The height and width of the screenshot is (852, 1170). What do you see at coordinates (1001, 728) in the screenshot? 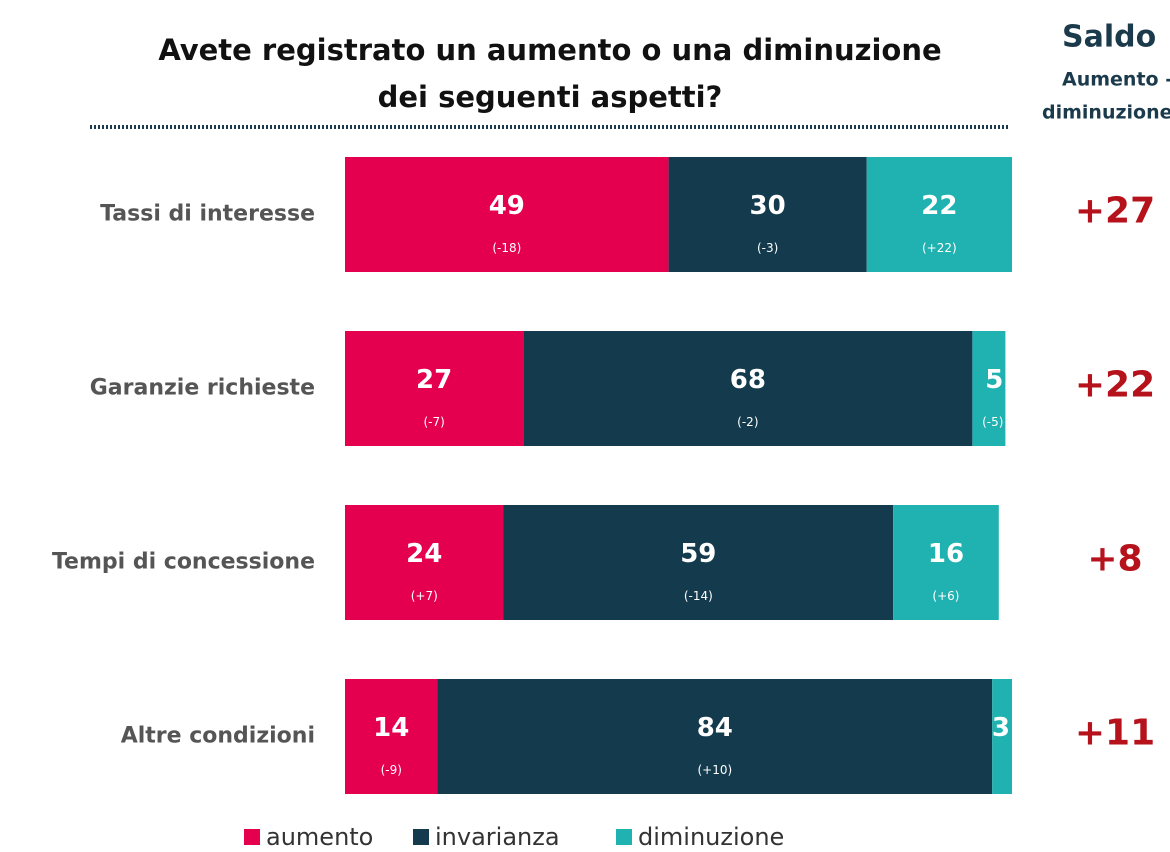
I see `data-label: 3` at bounding box center [1001, 728].